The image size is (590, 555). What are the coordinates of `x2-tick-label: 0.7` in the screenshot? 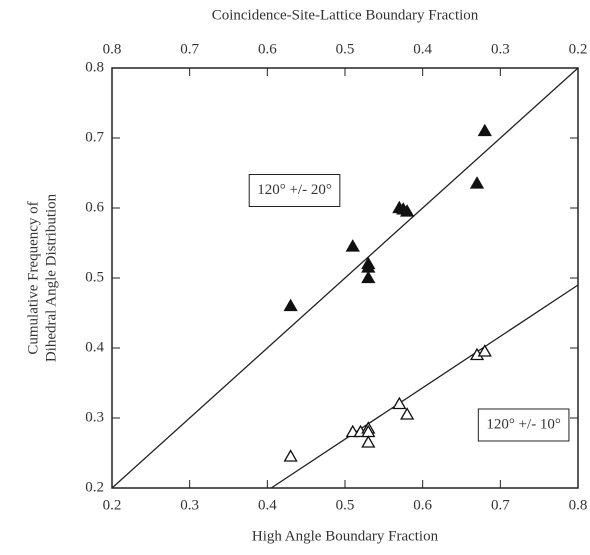 It's located at (189, 49).